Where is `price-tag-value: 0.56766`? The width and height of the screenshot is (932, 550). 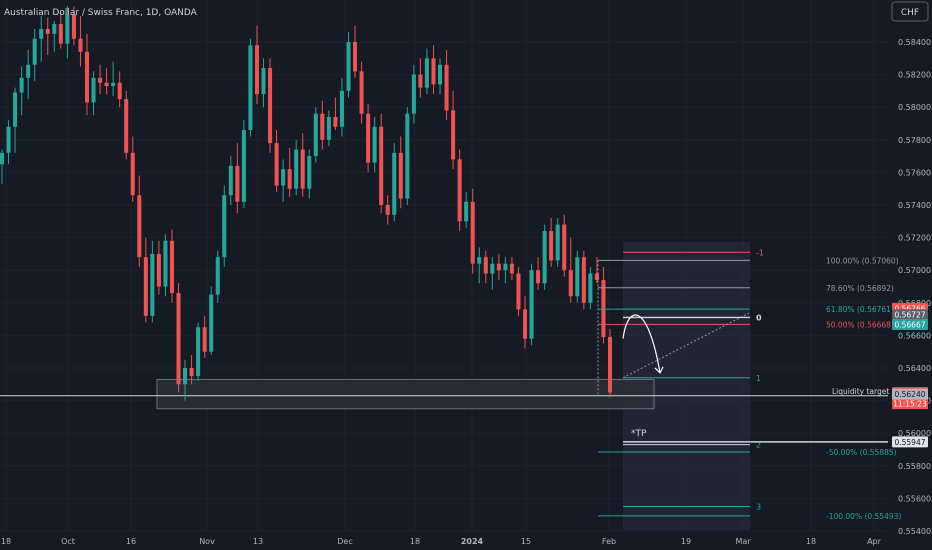 price-tag-value: 0.56766 is located at coordinates (909, 308).